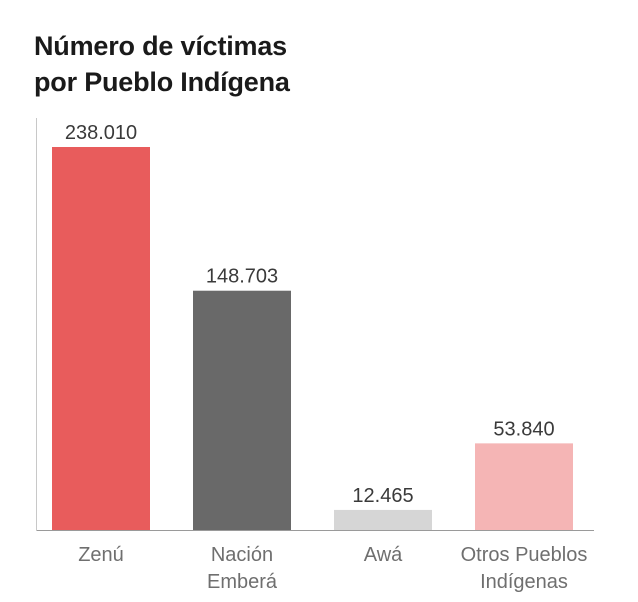 This screenshot has height=602, width=638. What do you see at coordinates (162, 64) in the screenshot?
I see `chart-title: Número de víctimas por Pueblo Indígena` at bounding box center [162, 64].